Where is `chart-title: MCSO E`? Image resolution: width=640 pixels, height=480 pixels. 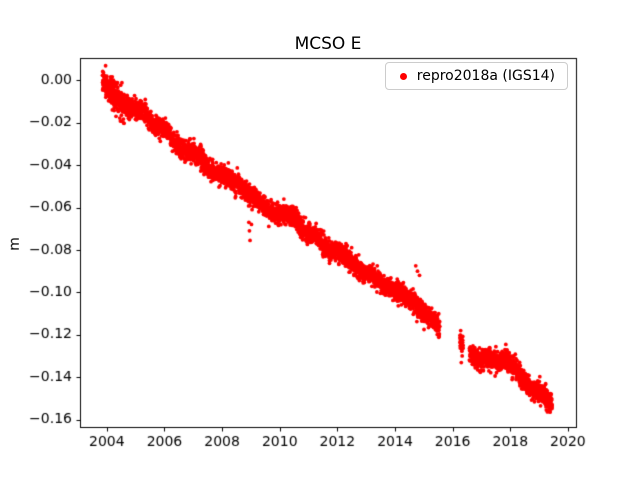
chart-title: MCSO E is located at coordinates (328, 44).